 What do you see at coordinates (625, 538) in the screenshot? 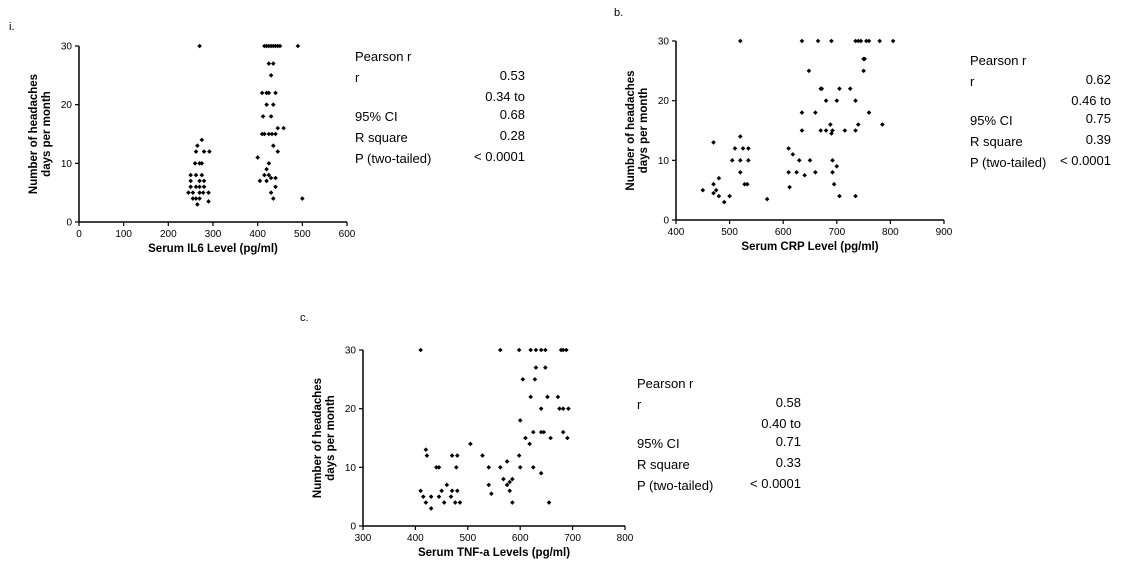
I see `x-tick-label: 800` at bounding box center [625, 538].